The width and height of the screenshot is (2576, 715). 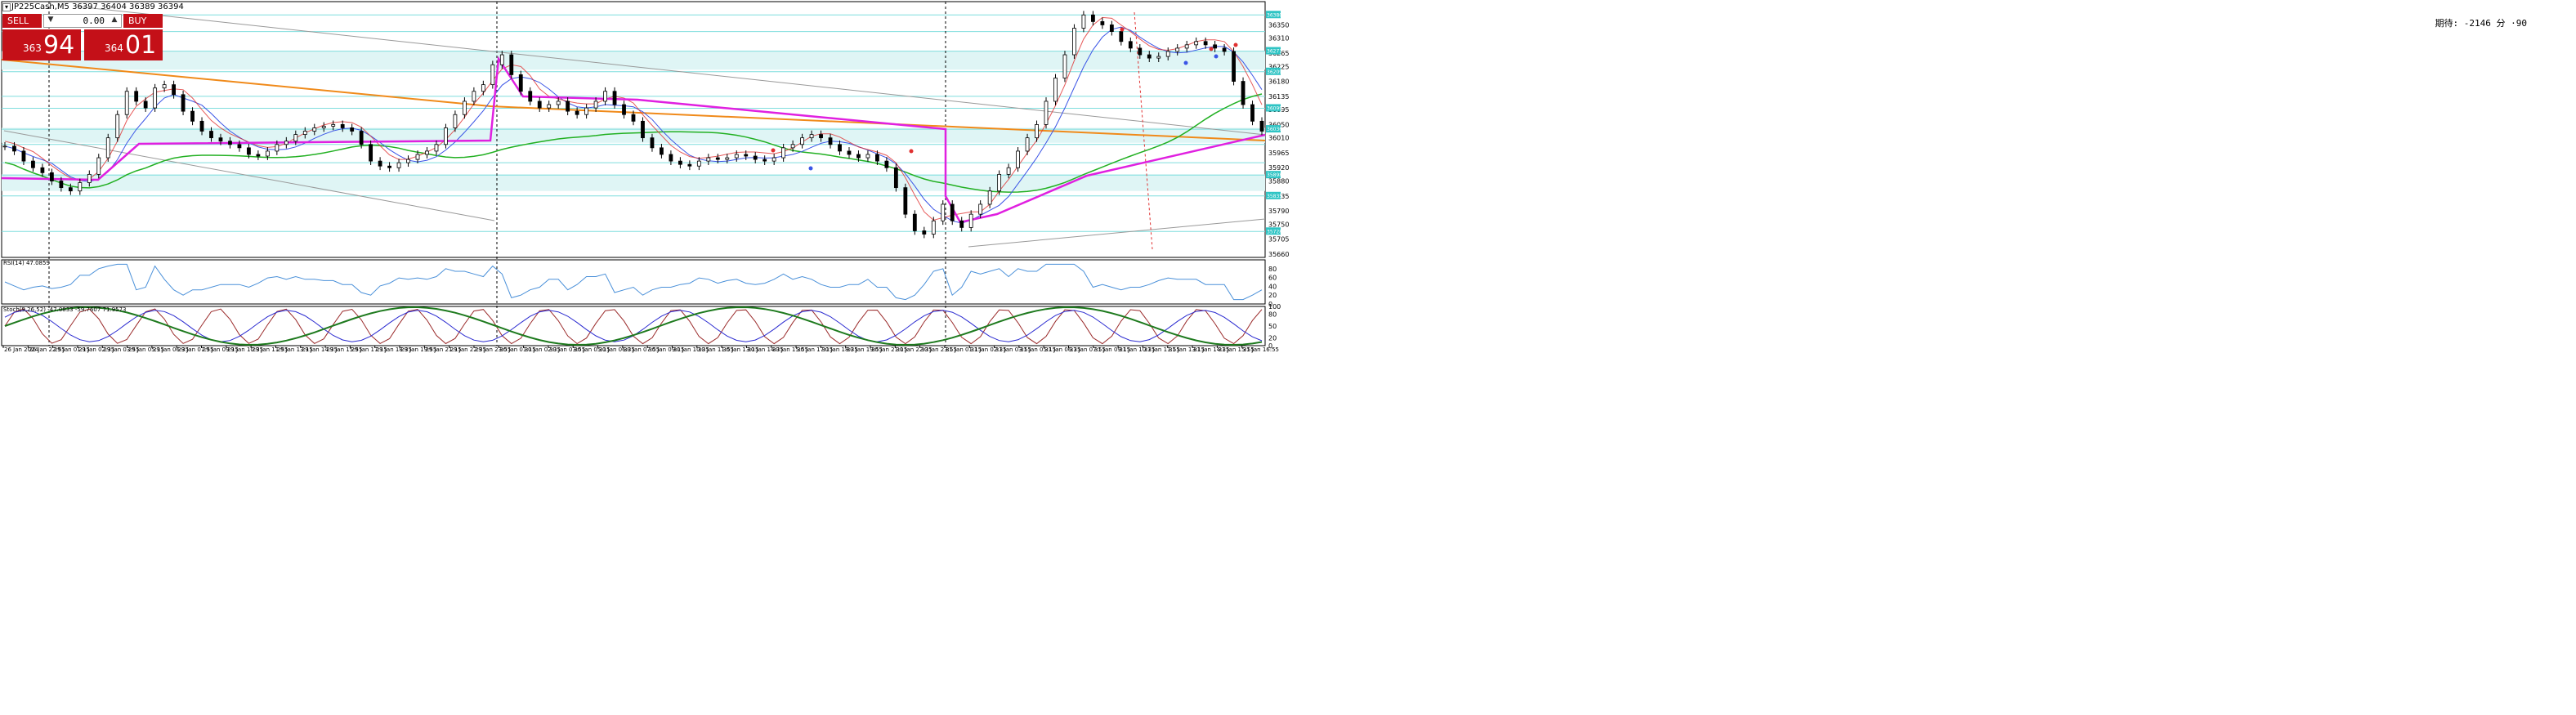 What do you see at coordinates (765, 349) in the screenshot?
I see `time-tick-label: 30 Jan 14:35` at bounding box center [765, 349].